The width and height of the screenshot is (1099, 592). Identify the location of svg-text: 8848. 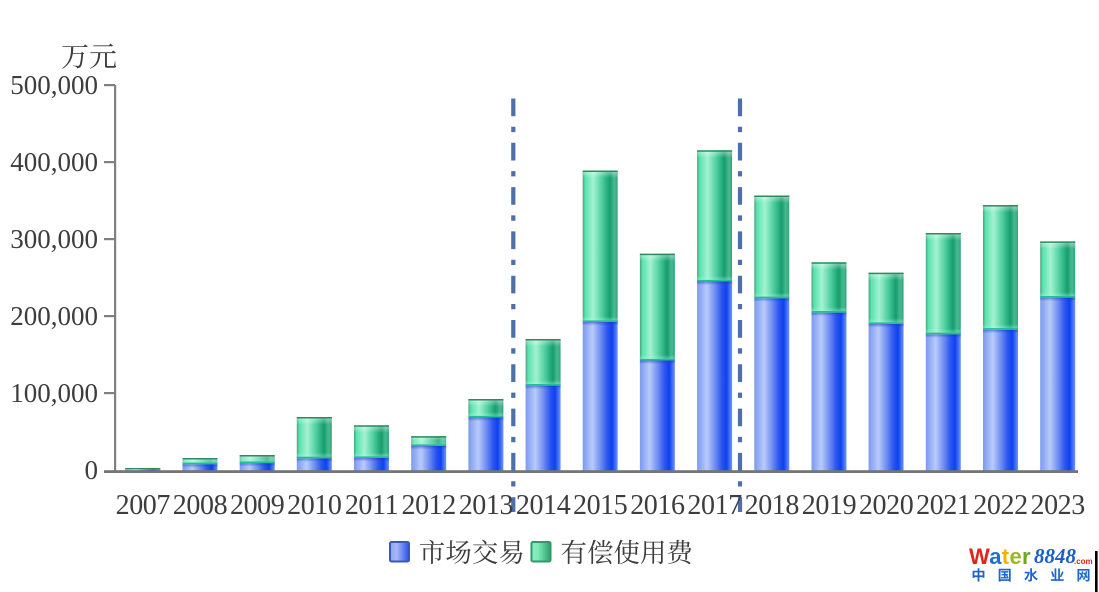
(1055, 556).